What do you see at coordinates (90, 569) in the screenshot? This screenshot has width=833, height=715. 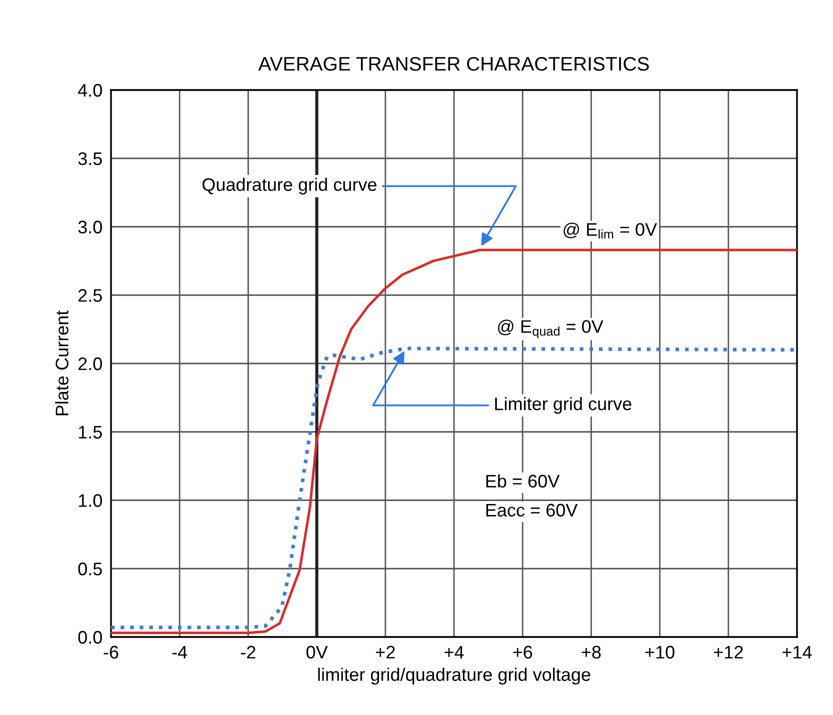 I see `y-tick-label: 0.5` at bounding box center [90, 569].